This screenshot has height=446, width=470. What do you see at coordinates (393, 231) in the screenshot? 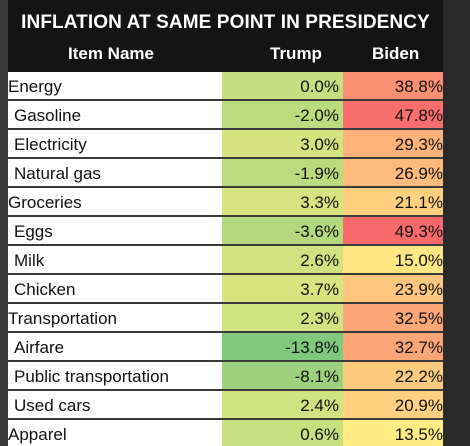
I see `row-biden-value: 49.3%` at bounding box center [393, 231].